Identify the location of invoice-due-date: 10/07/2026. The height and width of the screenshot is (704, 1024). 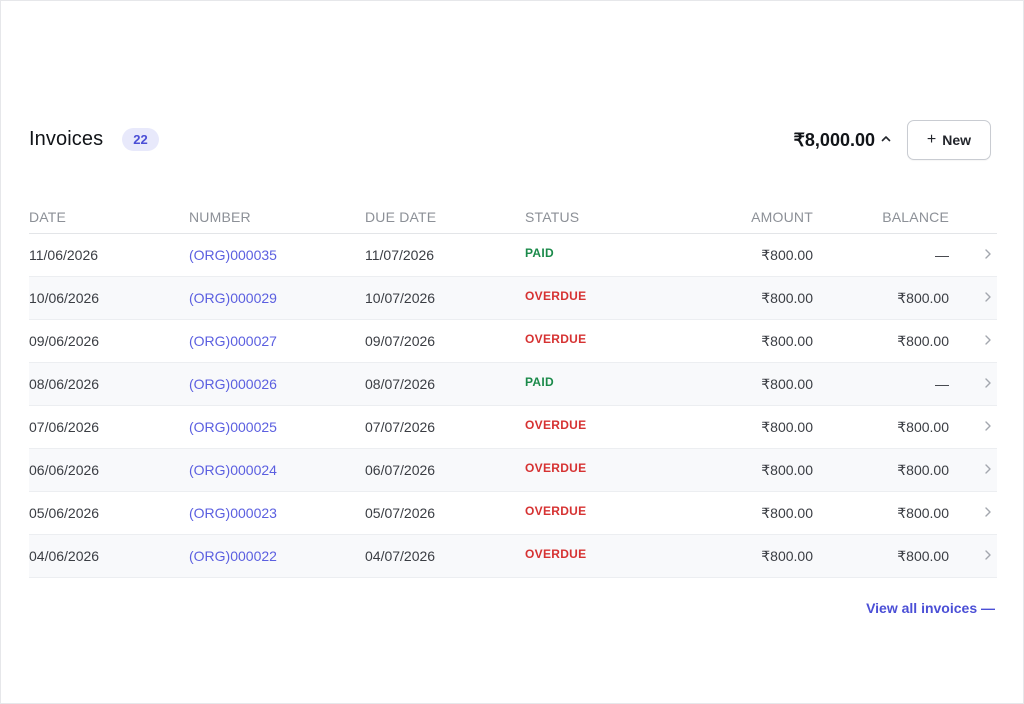
(400, 298).